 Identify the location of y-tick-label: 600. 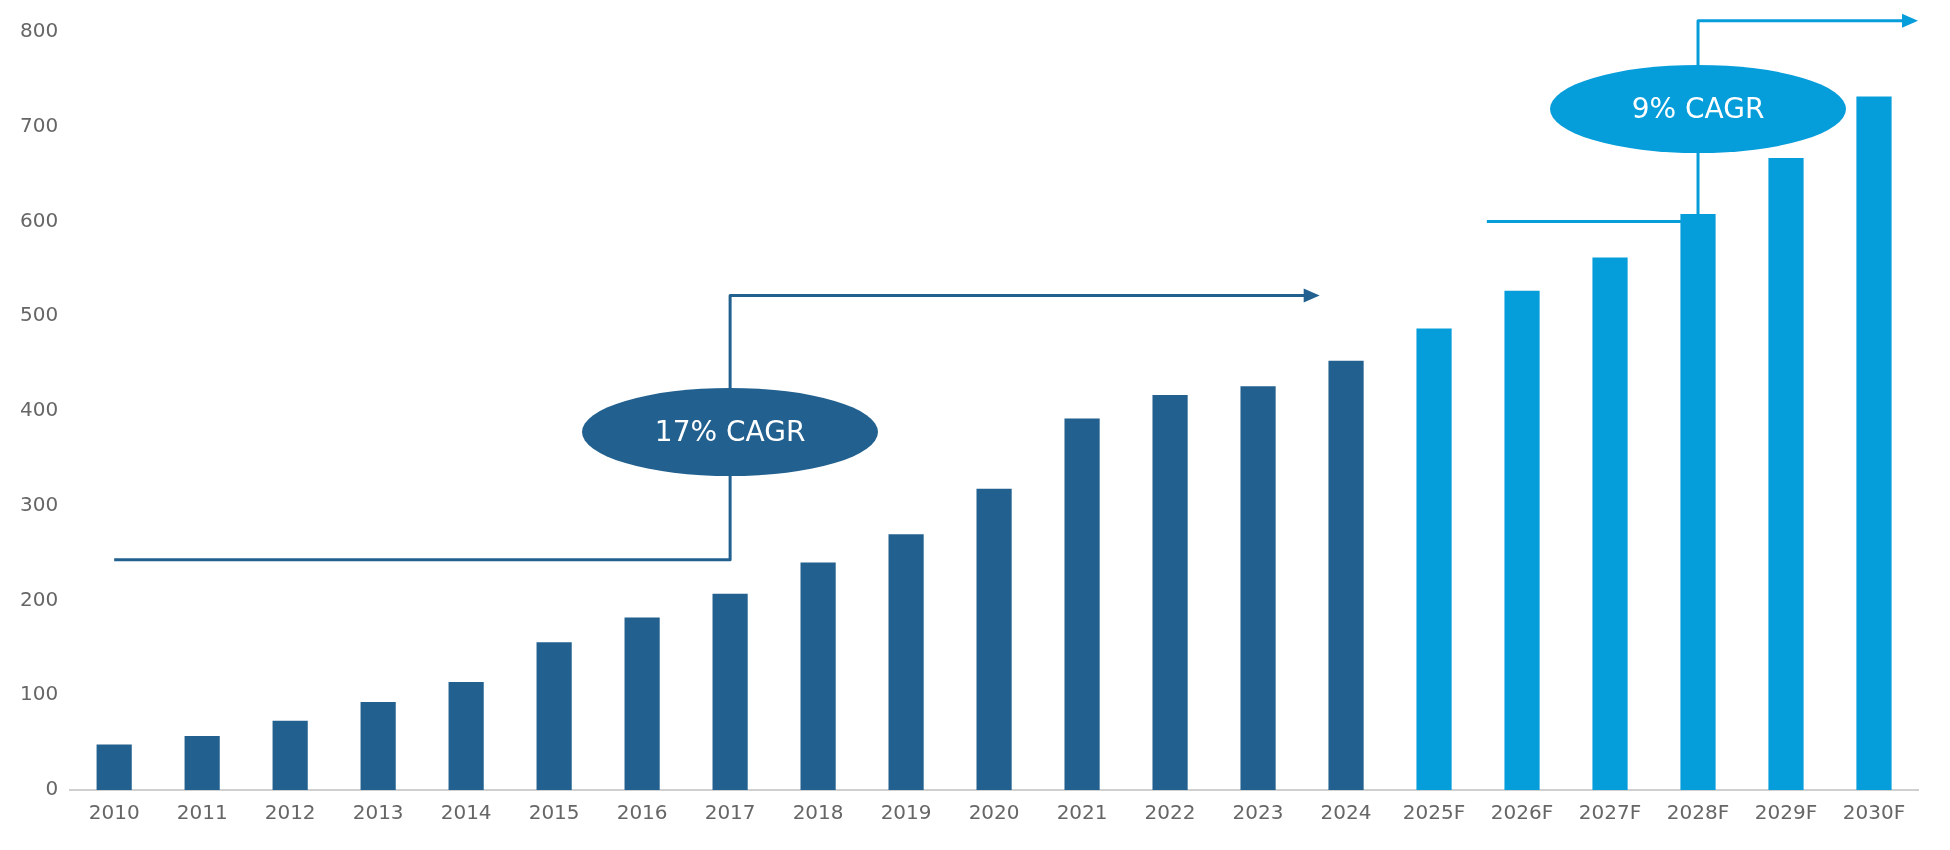
(39, 219).